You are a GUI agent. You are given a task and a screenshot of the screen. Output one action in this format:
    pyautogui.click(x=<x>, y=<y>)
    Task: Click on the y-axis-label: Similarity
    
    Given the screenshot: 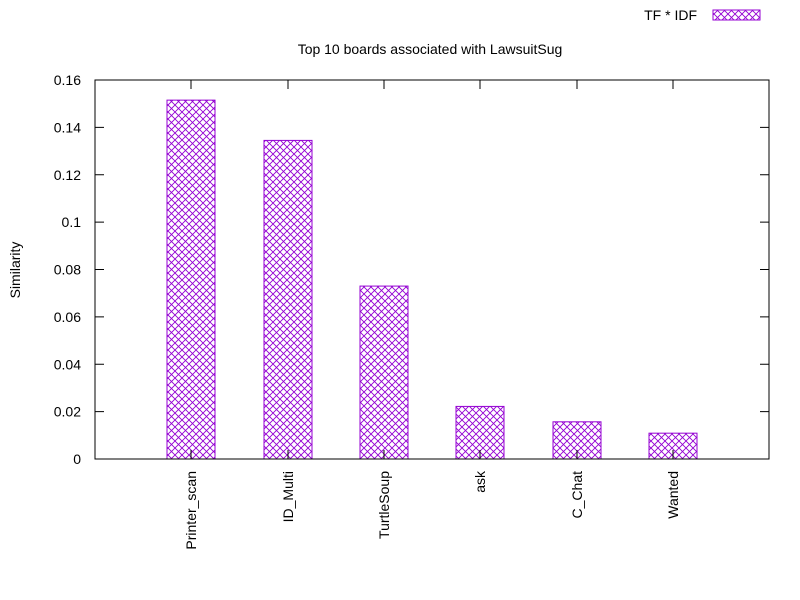 What is the action you would take?
    pyautogui.click(x=15, y=270)
    